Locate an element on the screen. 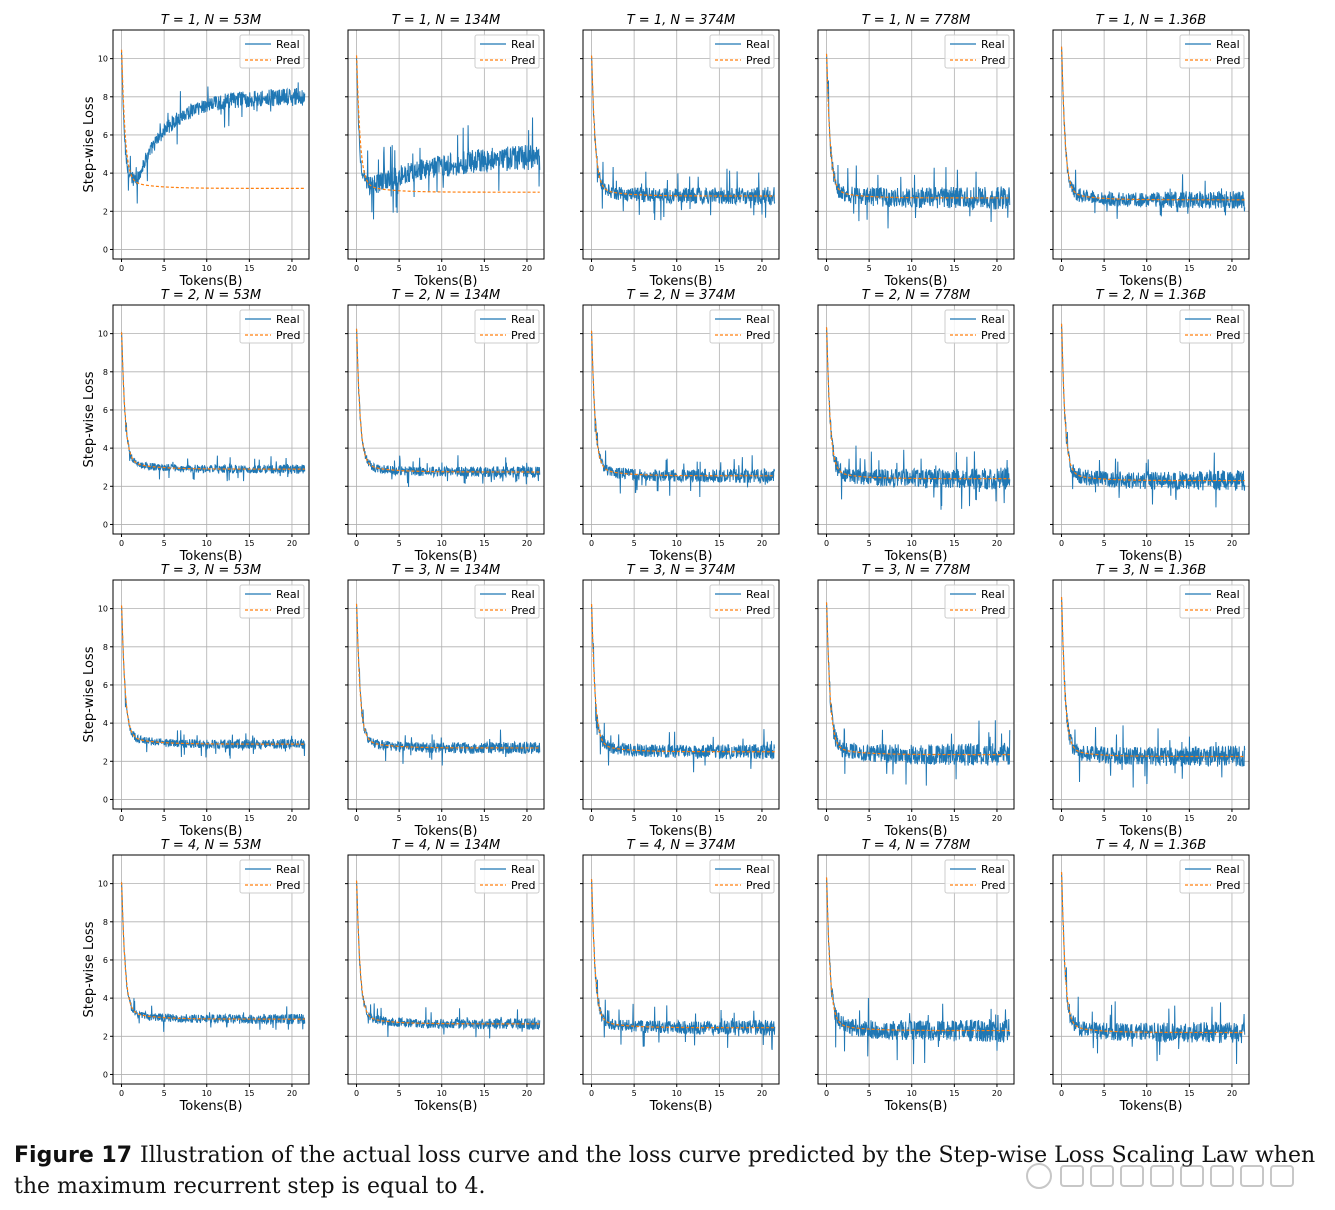 Image resolution: width=1335 pixels, height=1210 pixels. y-axis-label: Step-wise Loss is located at coordinates (89, 694).